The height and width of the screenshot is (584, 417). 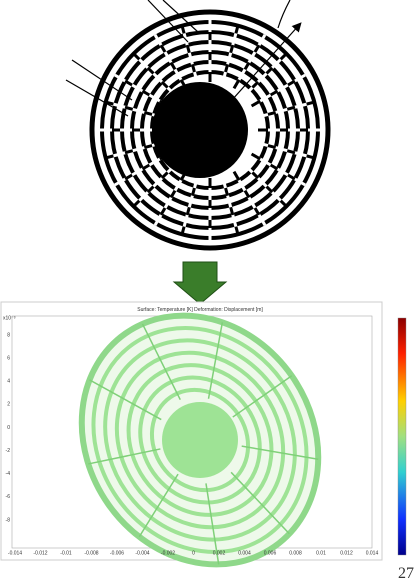 What do you see at coordinates (193, 553) in the screenshot?
I see `x-tick-label: 0` at bounding box center [193, 553].